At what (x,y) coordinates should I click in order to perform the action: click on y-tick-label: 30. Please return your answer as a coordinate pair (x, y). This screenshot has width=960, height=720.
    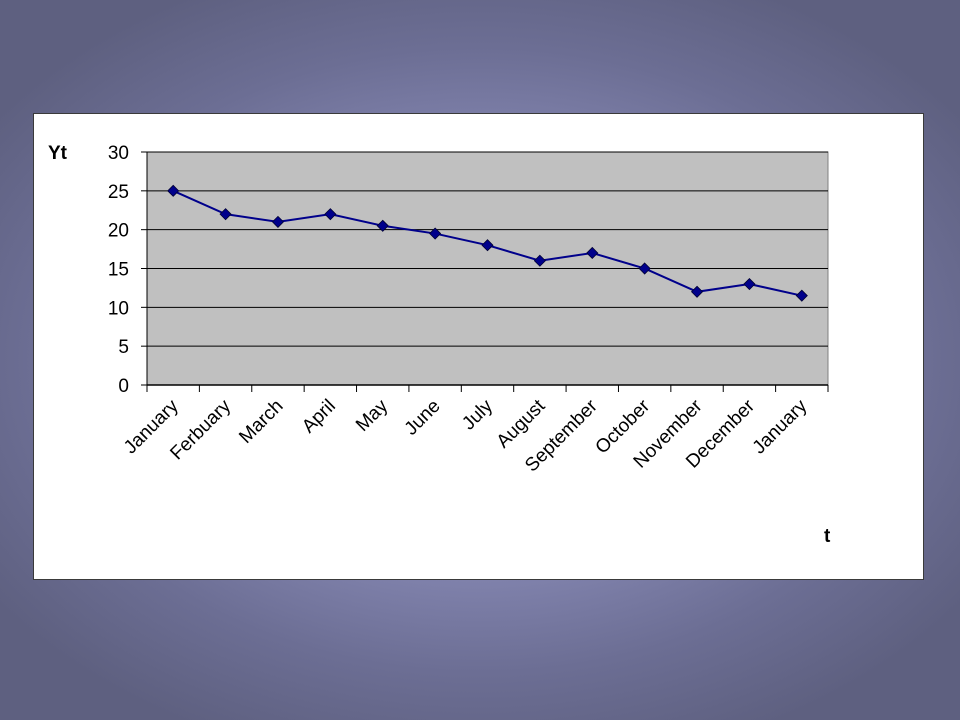
    Looking at the image, I should click on (118, 153).